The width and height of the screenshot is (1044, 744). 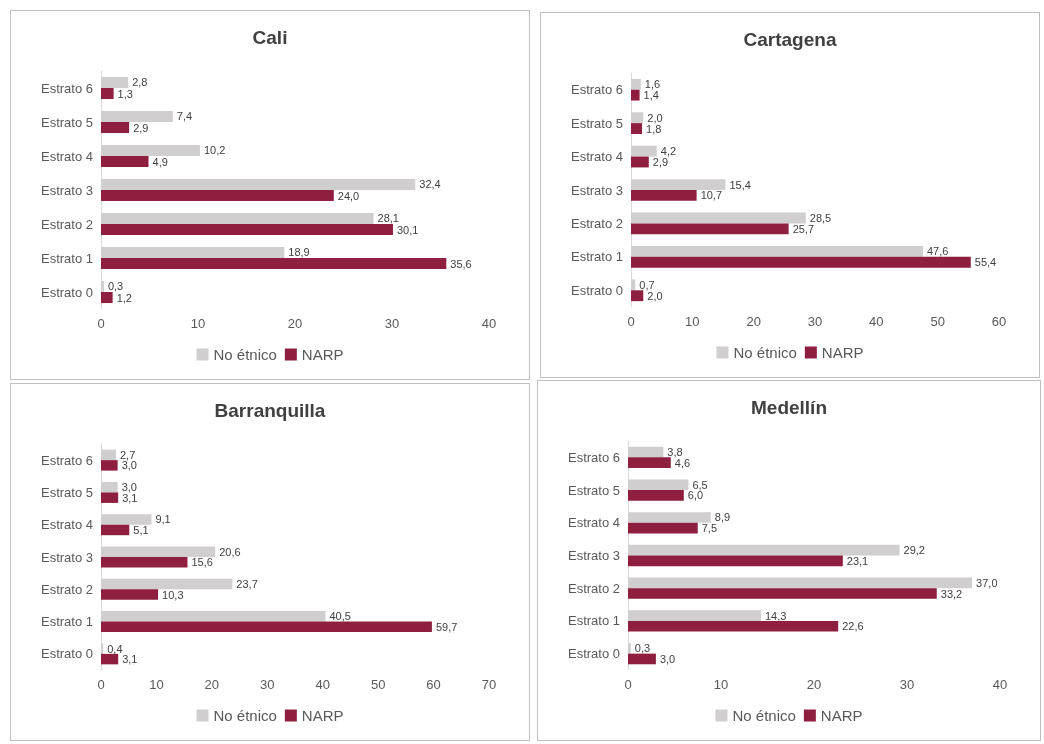 I want to click on chart-title: Cali, so click(x=270, y=37).